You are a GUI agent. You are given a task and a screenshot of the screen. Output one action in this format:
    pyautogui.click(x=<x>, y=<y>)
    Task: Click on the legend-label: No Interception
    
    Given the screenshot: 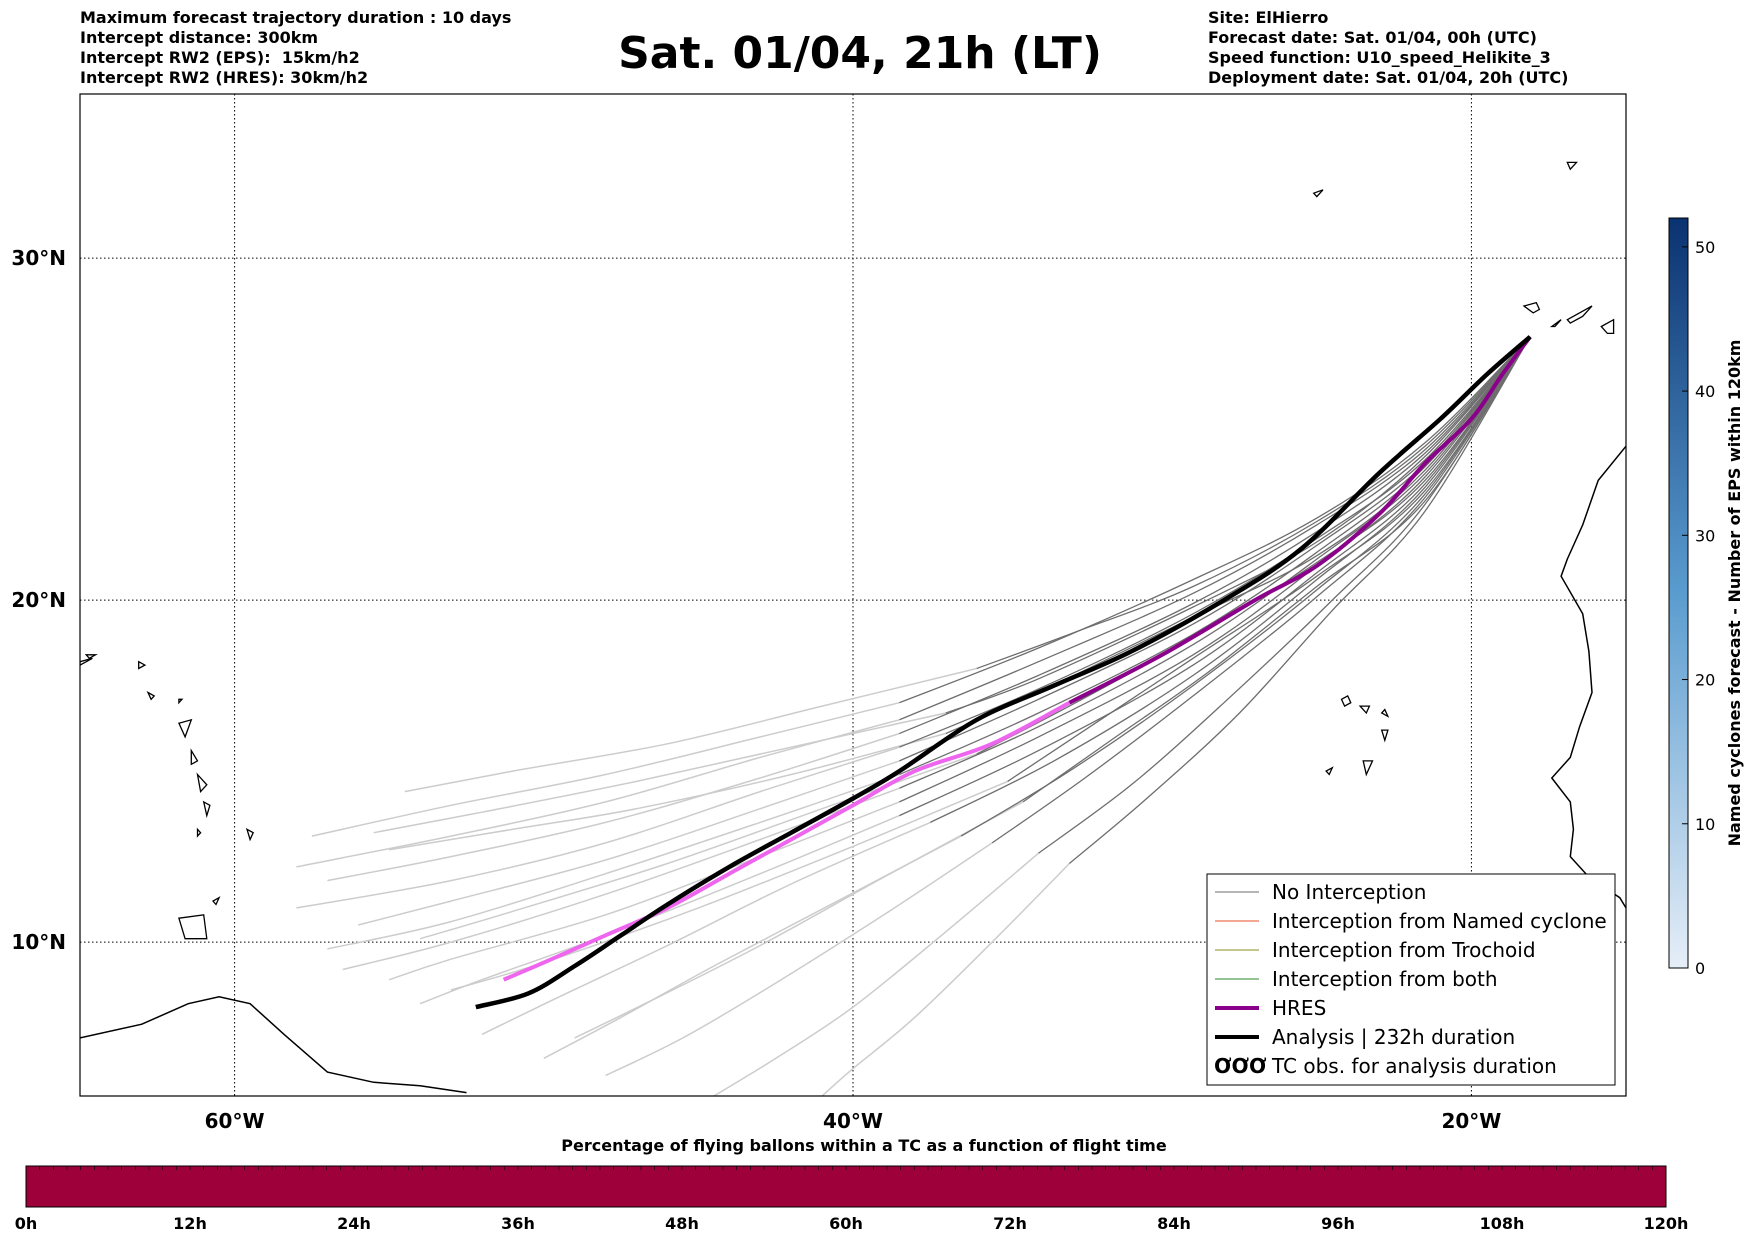 What is the action you would take?
    pyautogui.click(x=1349, y=892)
    